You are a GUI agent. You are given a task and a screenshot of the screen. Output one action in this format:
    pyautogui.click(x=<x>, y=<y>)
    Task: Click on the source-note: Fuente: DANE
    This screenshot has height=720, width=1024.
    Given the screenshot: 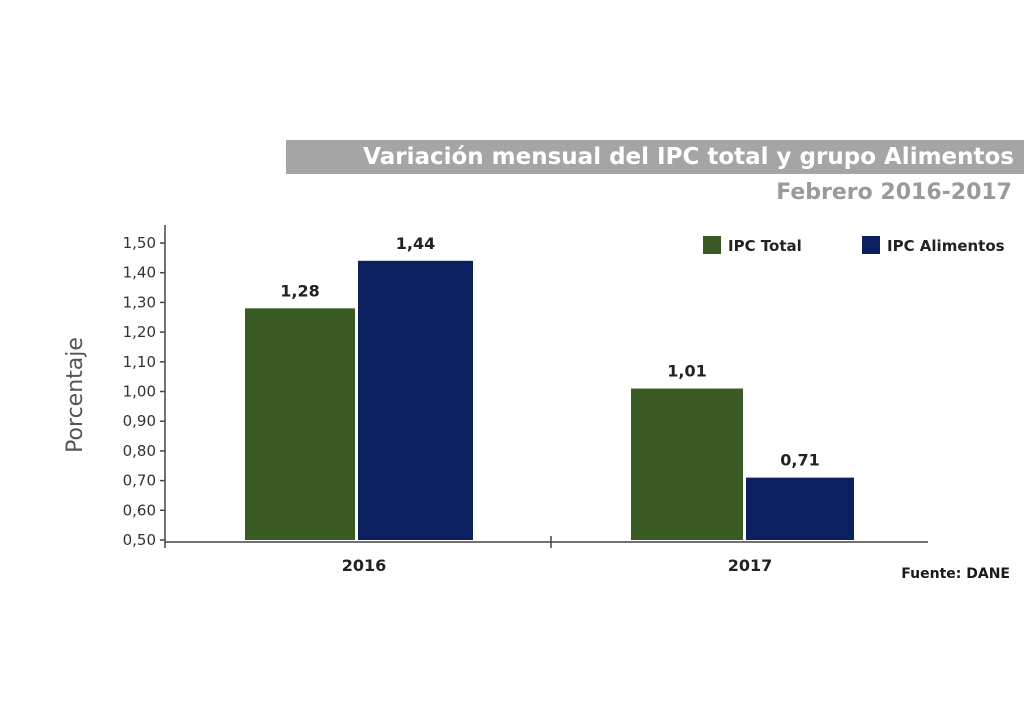 What is the action you would take?
    pyautogui.click(x=955, y=574)
    